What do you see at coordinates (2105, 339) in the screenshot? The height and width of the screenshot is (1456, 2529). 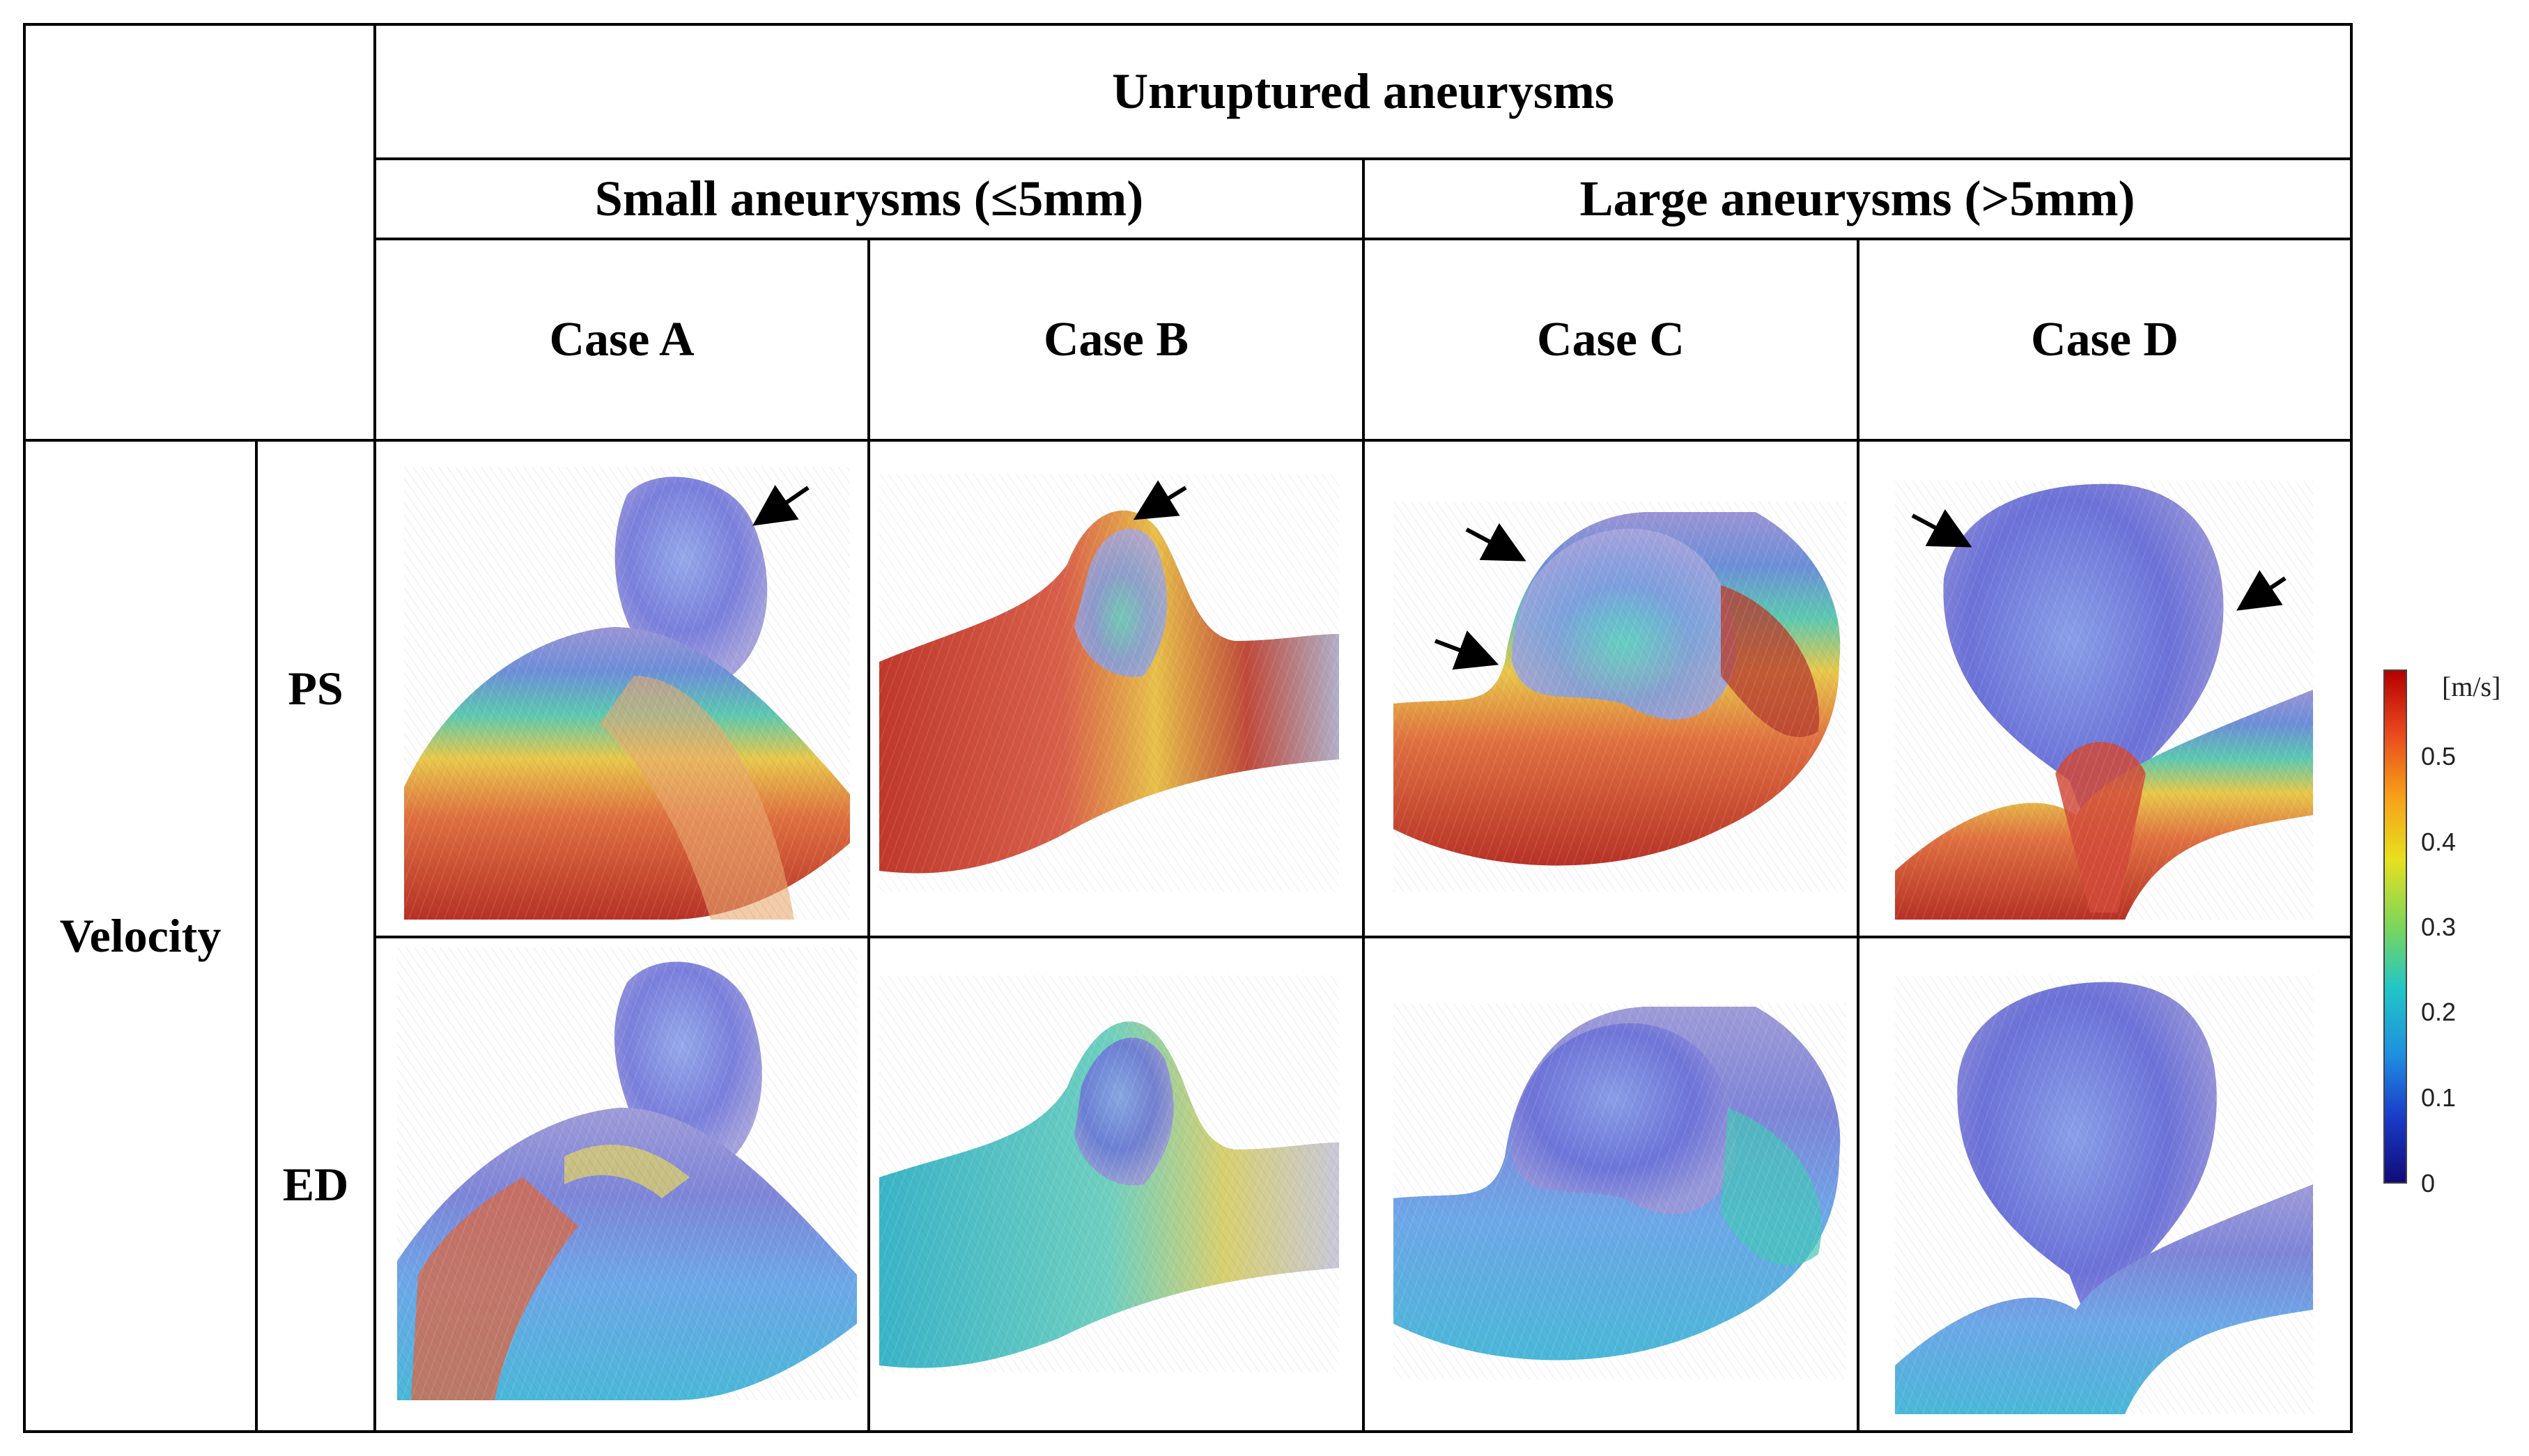 I see `case-d-header: Case D` at bounding box center [2105, 339].